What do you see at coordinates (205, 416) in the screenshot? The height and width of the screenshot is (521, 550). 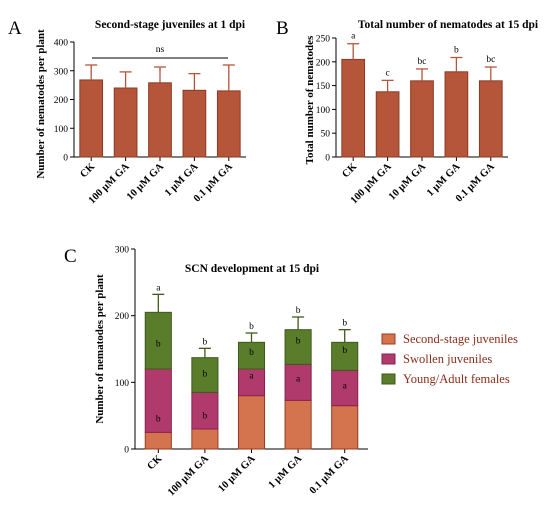 I see `panel-c-bar-100-m-ga-second-stage-juveniles-letter: b` at bounding box center [205, 416].